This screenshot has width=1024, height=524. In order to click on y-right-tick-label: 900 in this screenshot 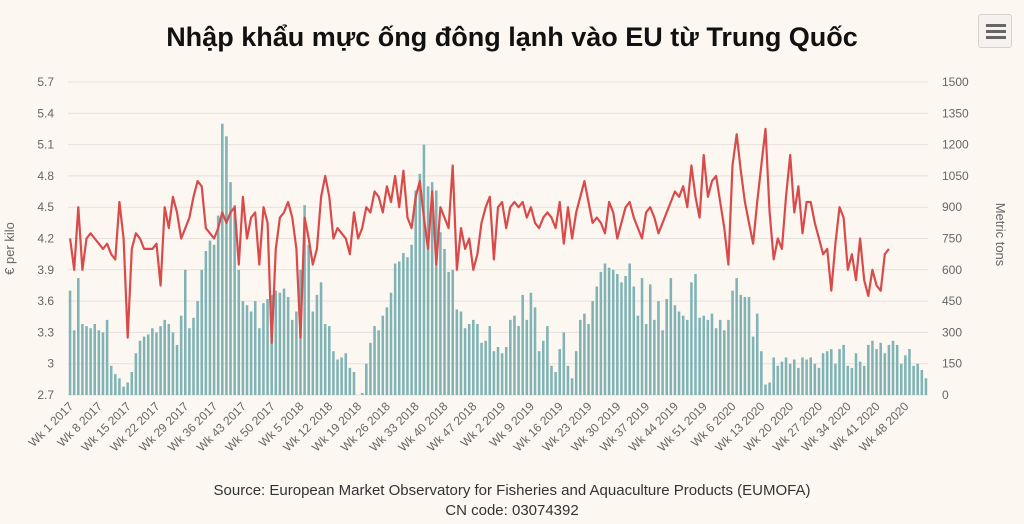, I will do `click(952, 207)`.